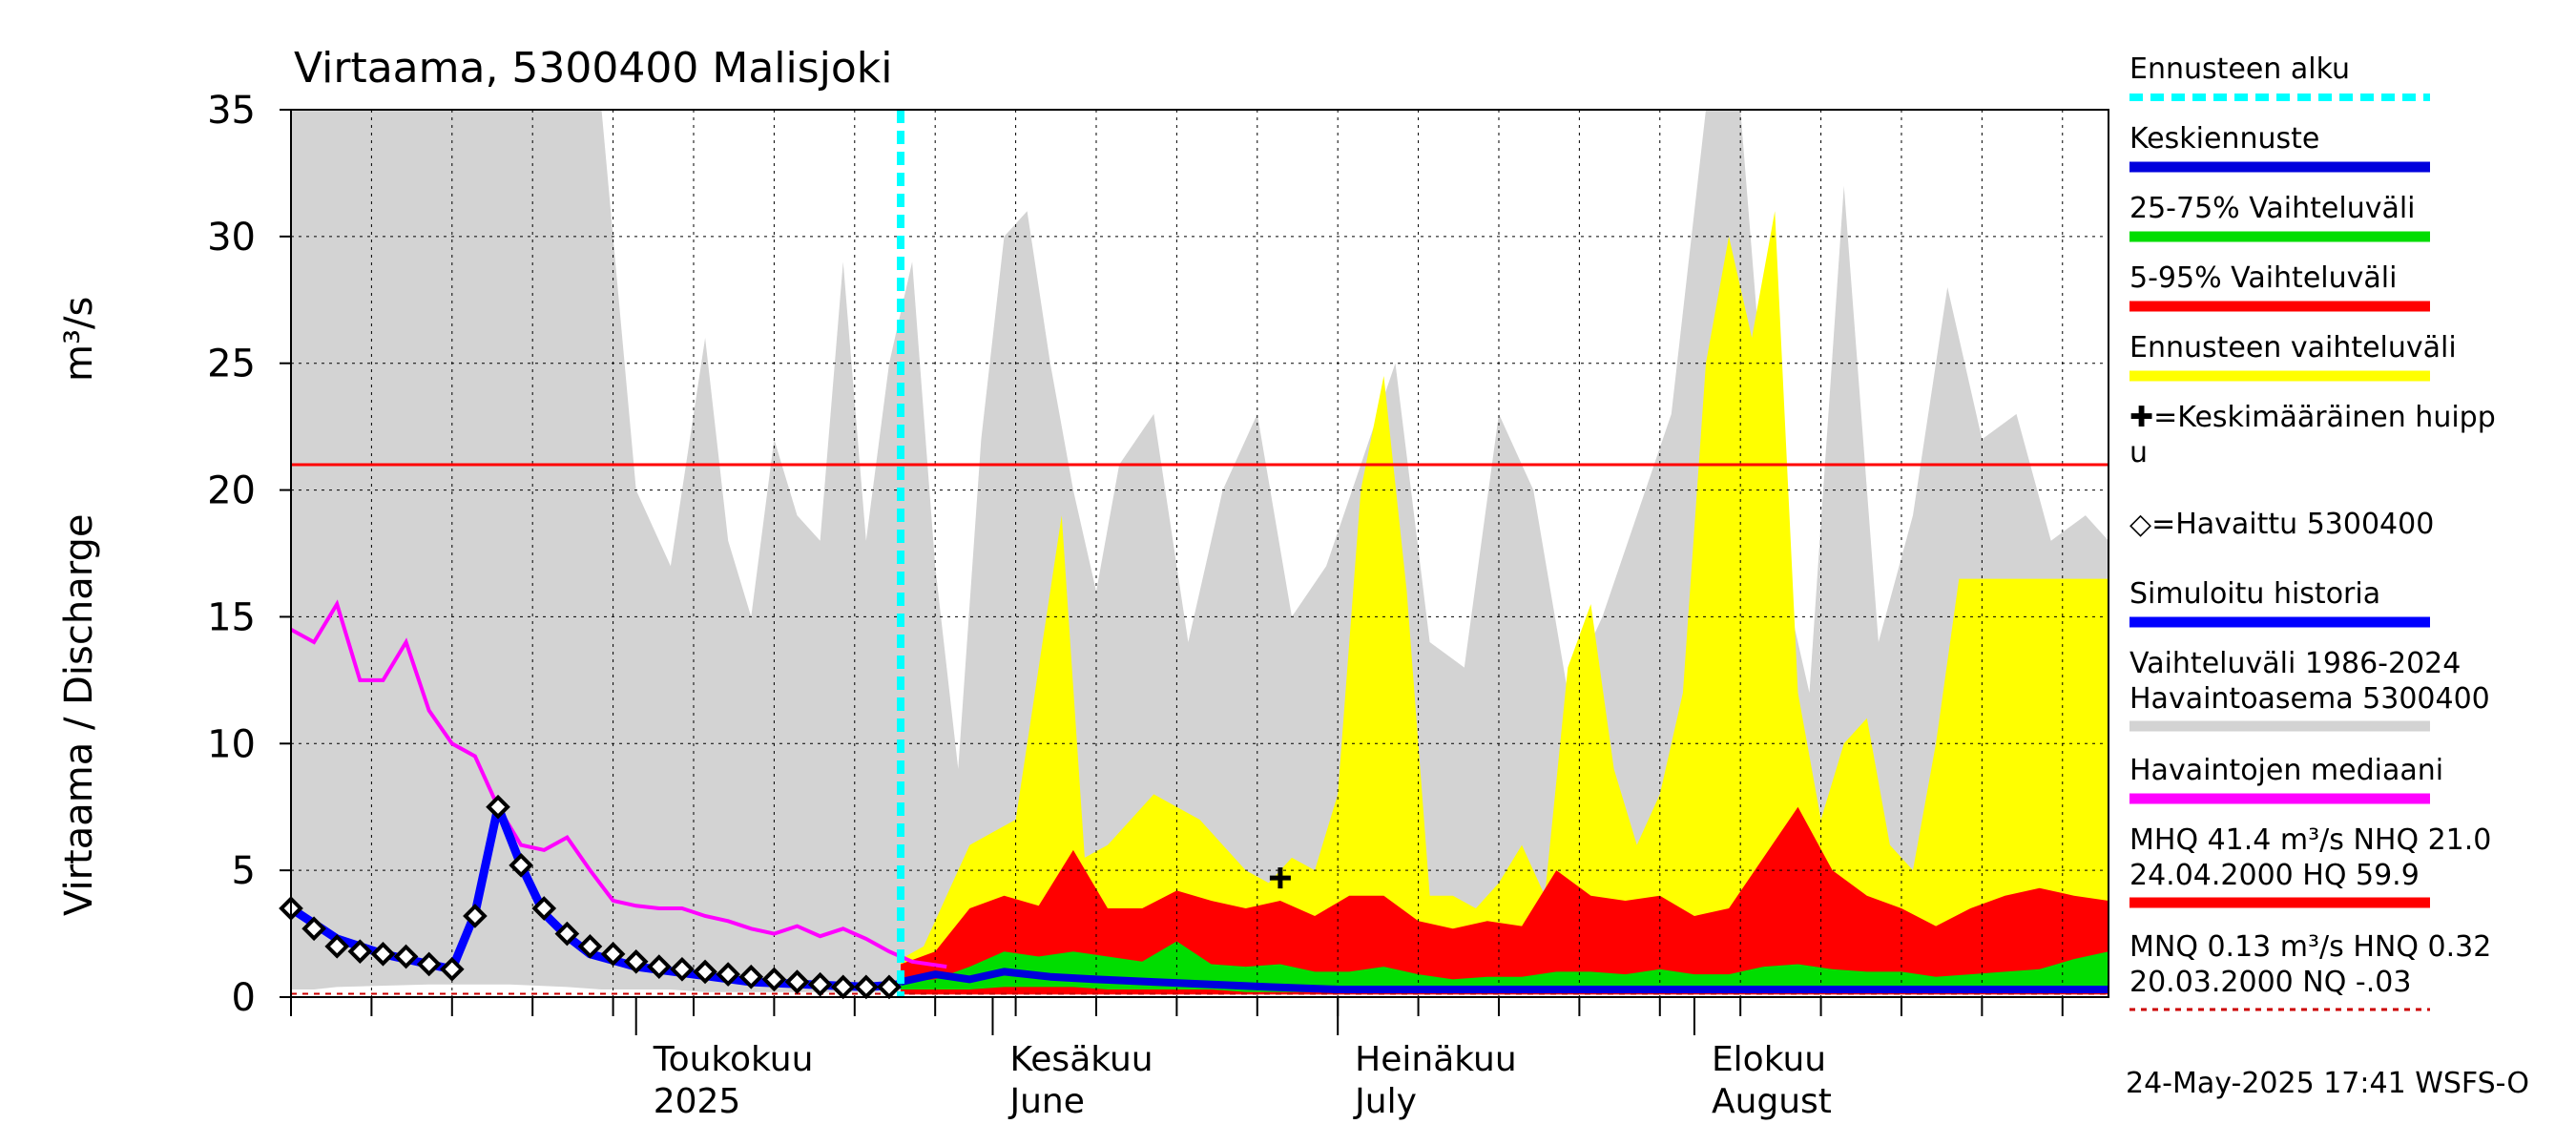 This screenshot has height=1145, width=2576. What do you see at coordinates (1772, 1101) in the screenshot?
I see `x-month-sublabel: August` at bounding box center [1772, 1101].